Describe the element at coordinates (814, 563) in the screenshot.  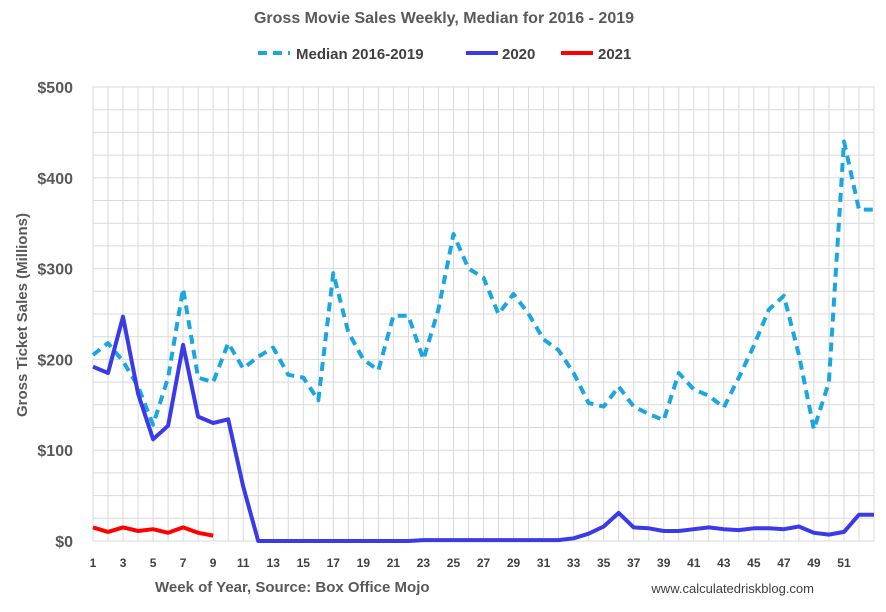
I see `x-tick-label: 49` at that location.